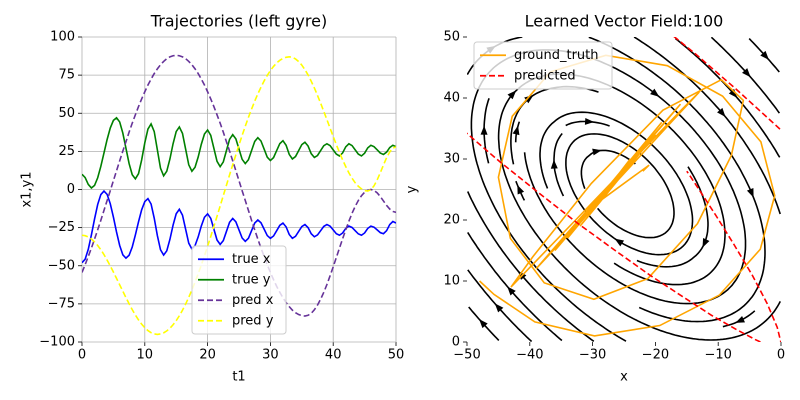 This screenshot has height=400, width=800. What do you see at coordinates (529, 355) in the screenshot?
I see `x-tick-label: −40` at bounding box center [529, 355].